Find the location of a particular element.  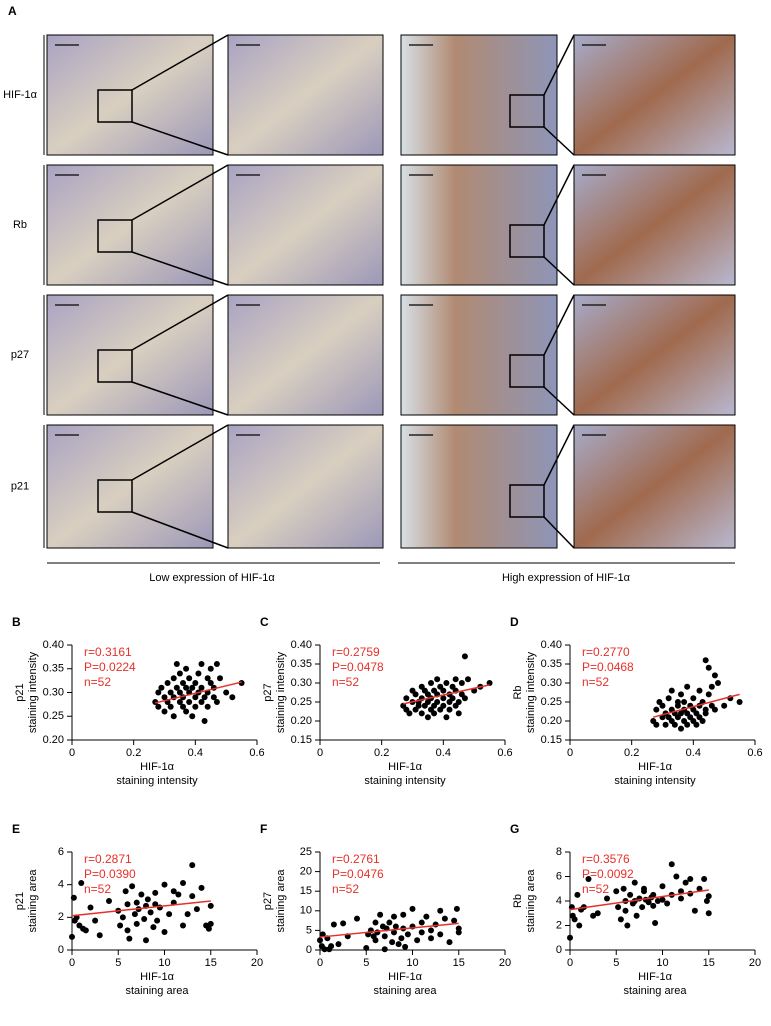

panel-label: A is located at coordinates (12, 11).